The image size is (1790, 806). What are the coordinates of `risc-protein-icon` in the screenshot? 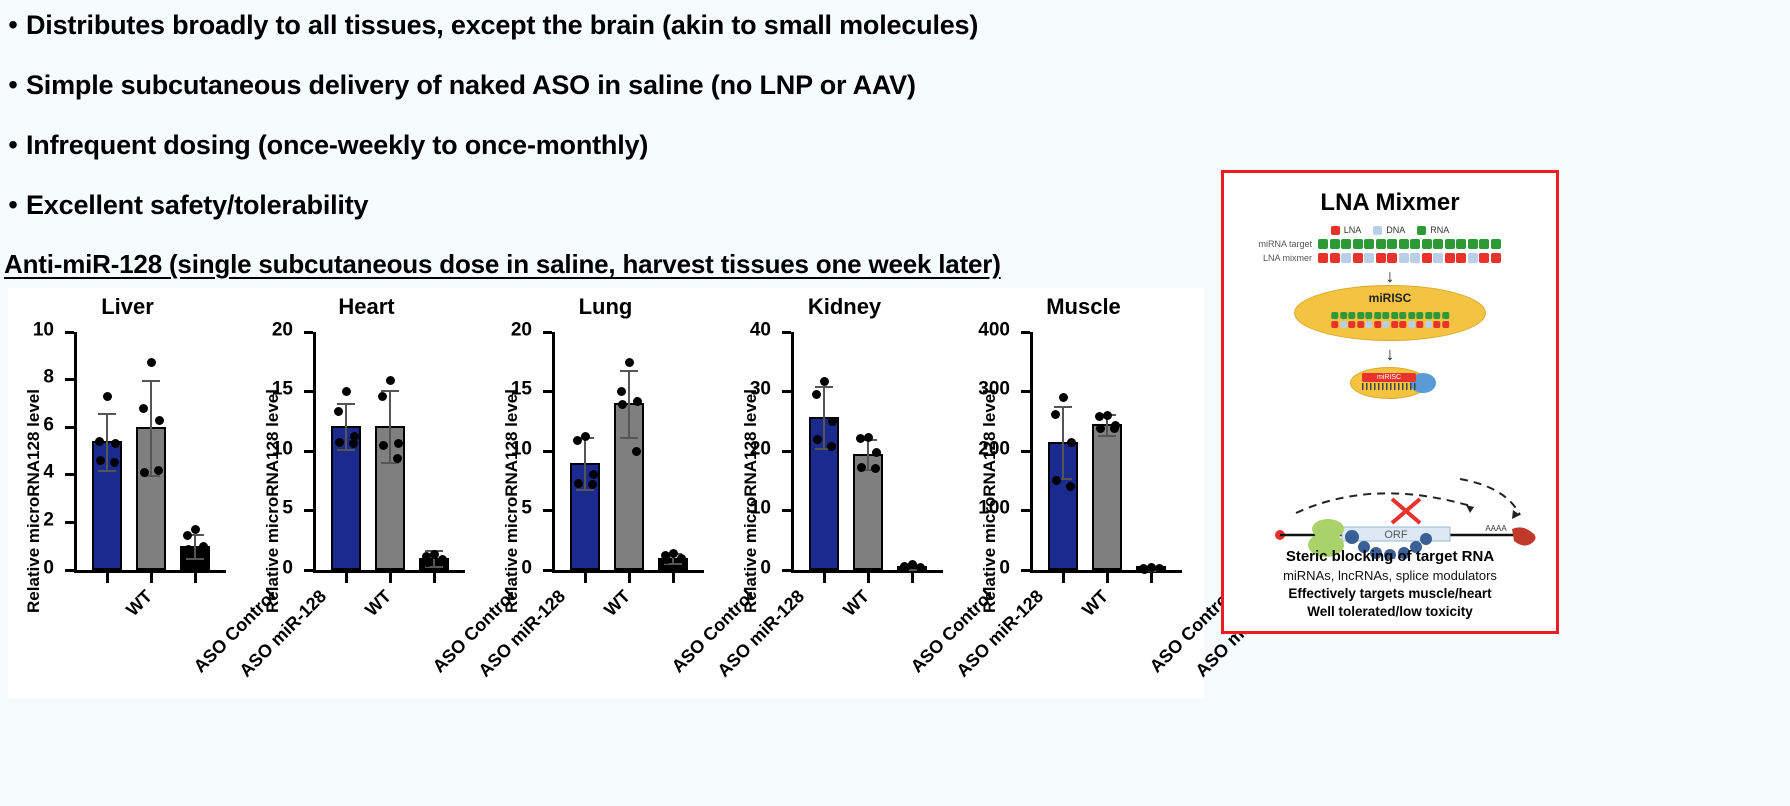 It's located at (1423, 383).